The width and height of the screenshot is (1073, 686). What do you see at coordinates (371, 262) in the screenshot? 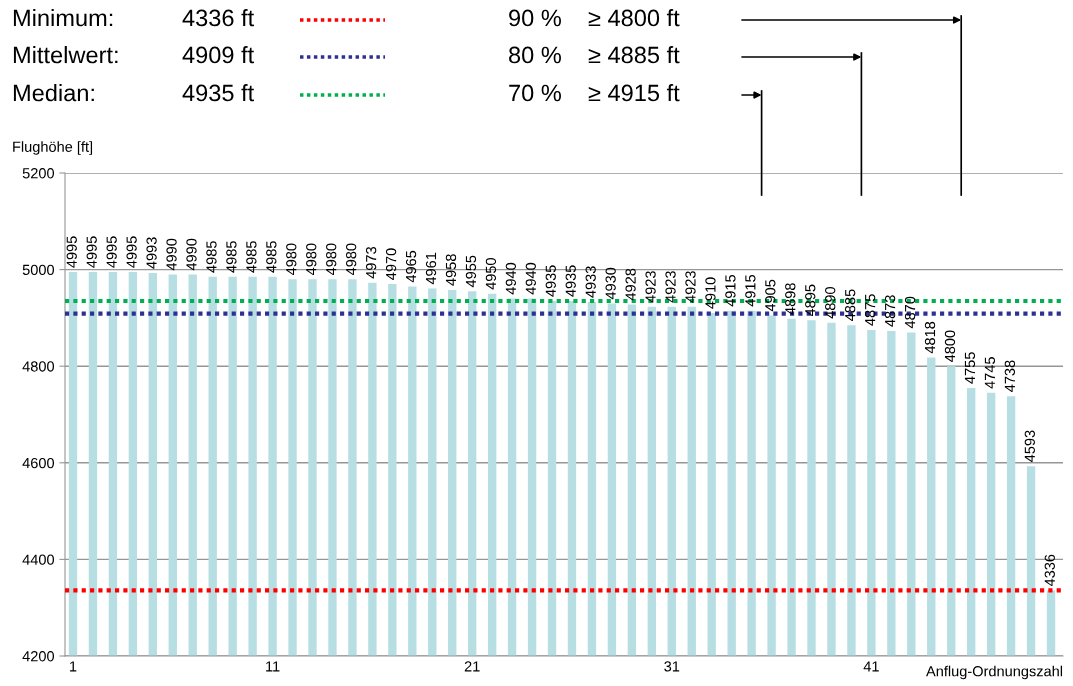
I see `data-label: 4973` at bounding box center [371, 262].